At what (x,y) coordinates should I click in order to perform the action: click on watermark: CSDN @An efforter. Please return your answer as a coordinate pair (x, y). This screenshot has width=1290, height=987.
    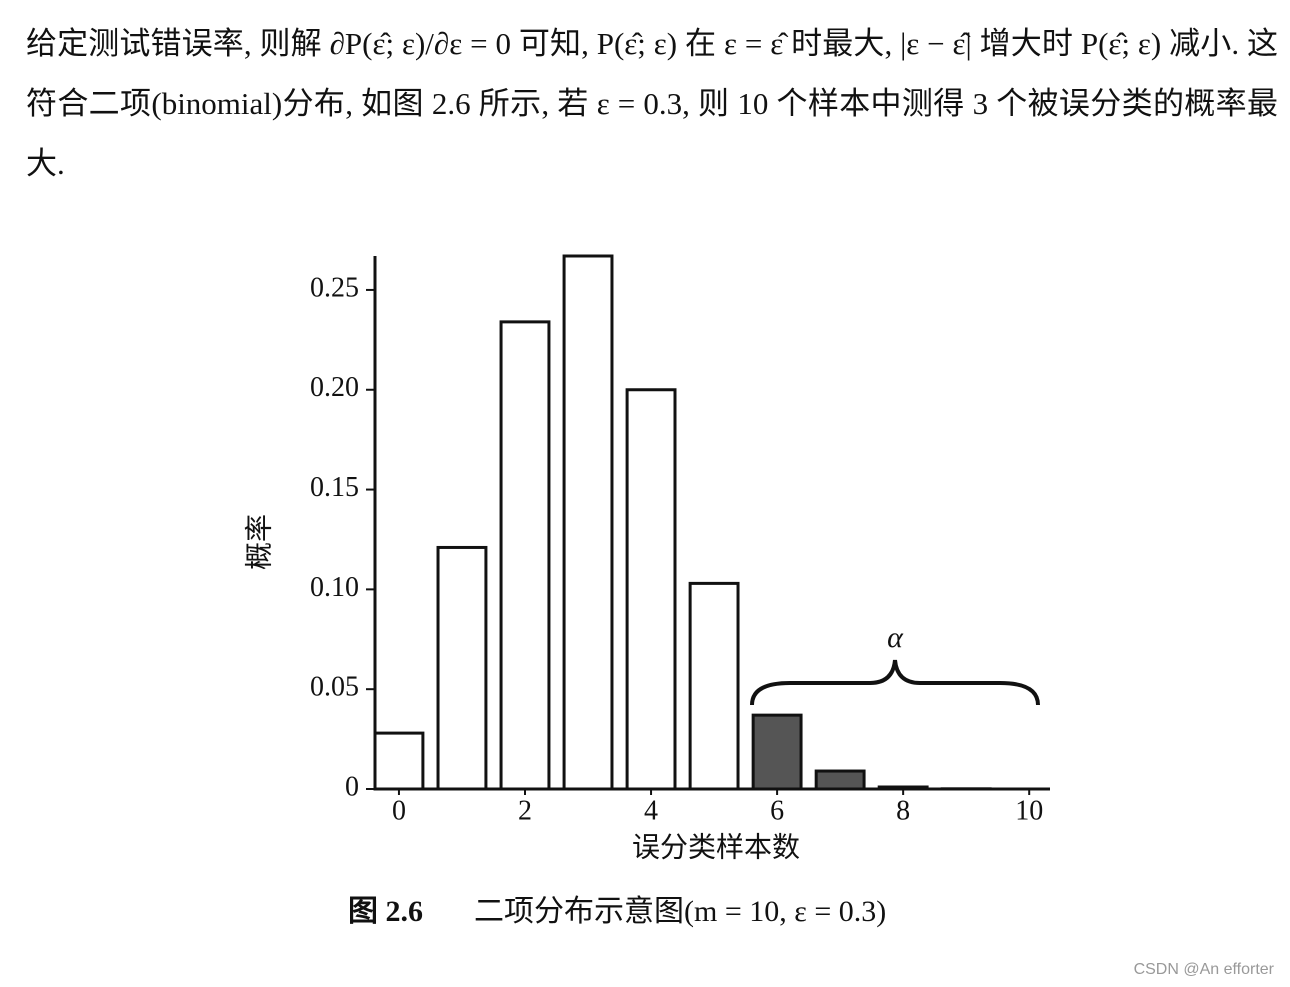
    Looking at the image, I should click on (1203, 969).